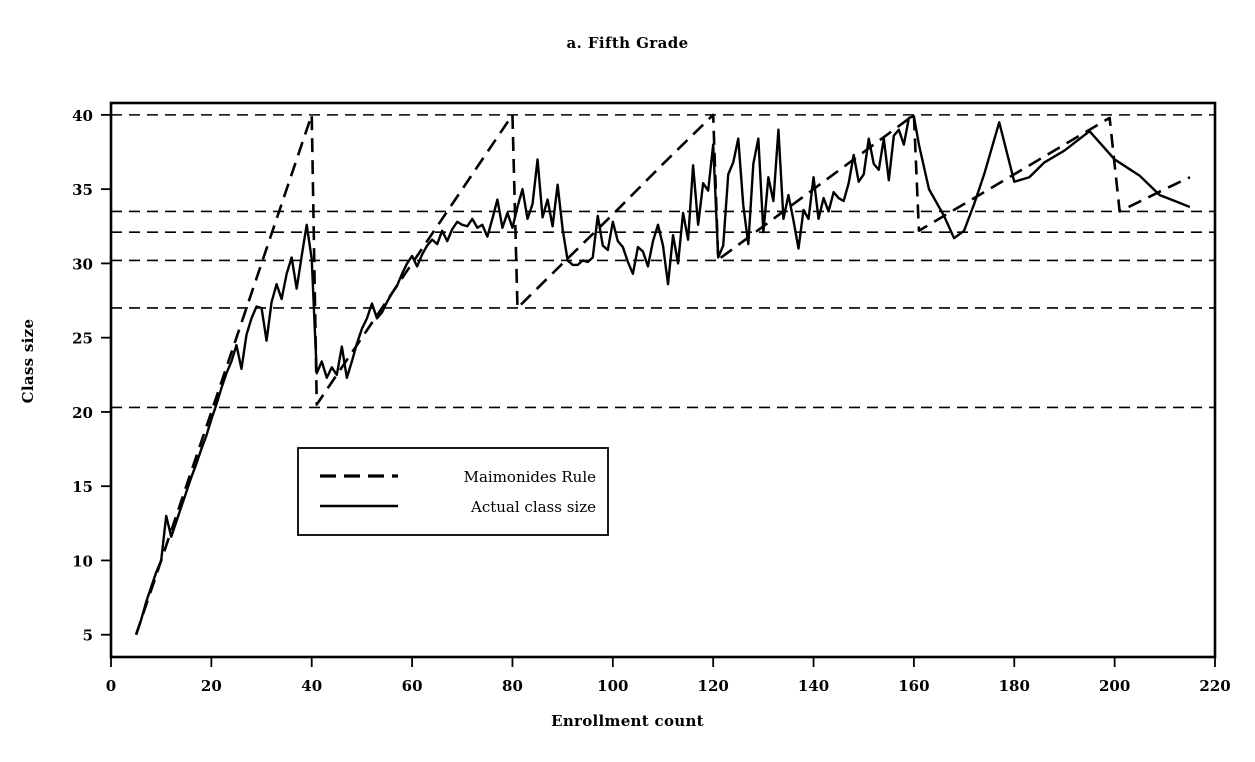 The image size is (1255, 762). I want to click on y-tick-label: 30, so click(82, 264).